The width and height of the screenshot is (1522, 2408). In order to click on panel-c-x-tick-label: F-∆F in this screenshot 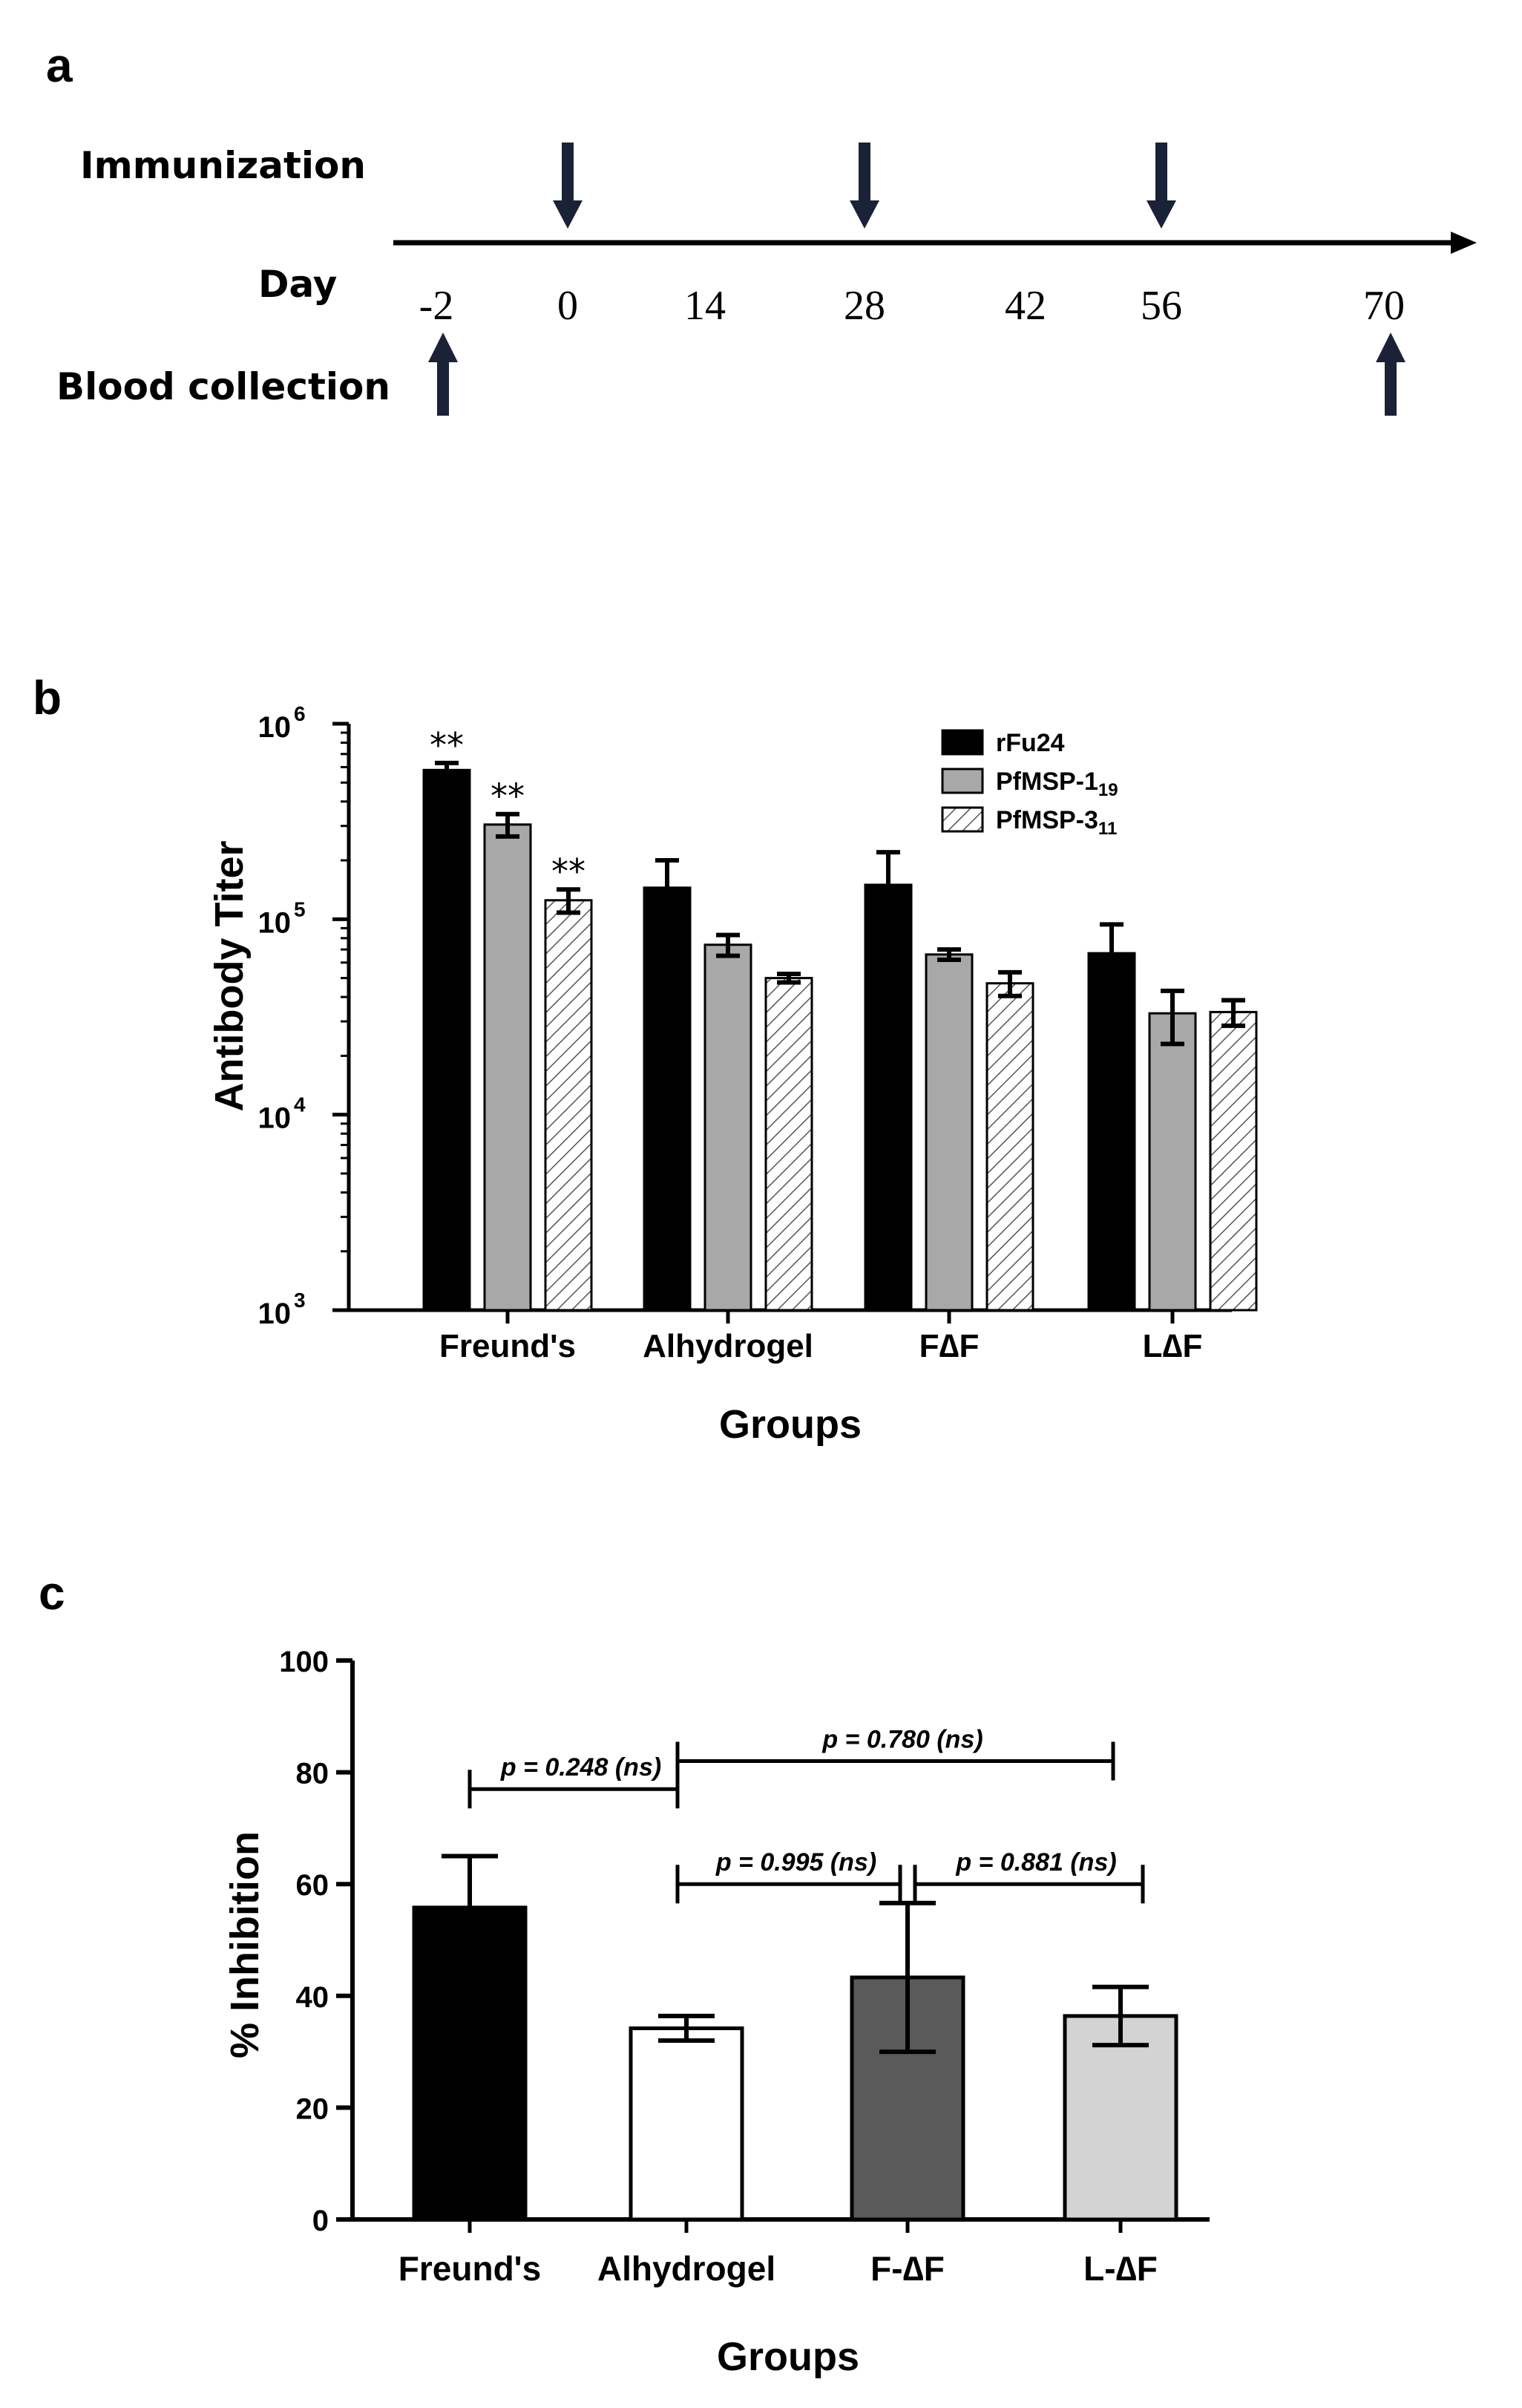, I will do `click(907, 2269)`.